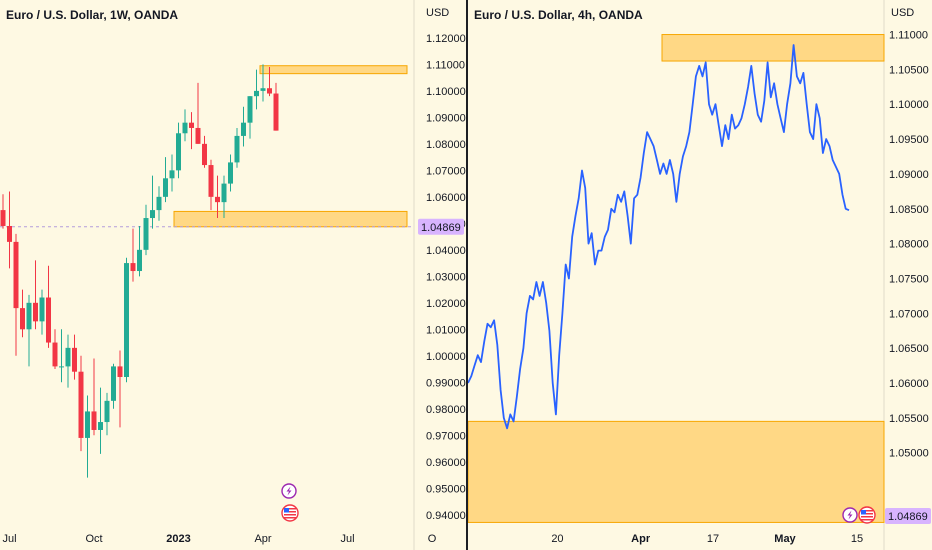 Image resolution: width=932 pixels, height=550 pixels. I want to click on y-tick-label: 1.06000, so click(446, 198).